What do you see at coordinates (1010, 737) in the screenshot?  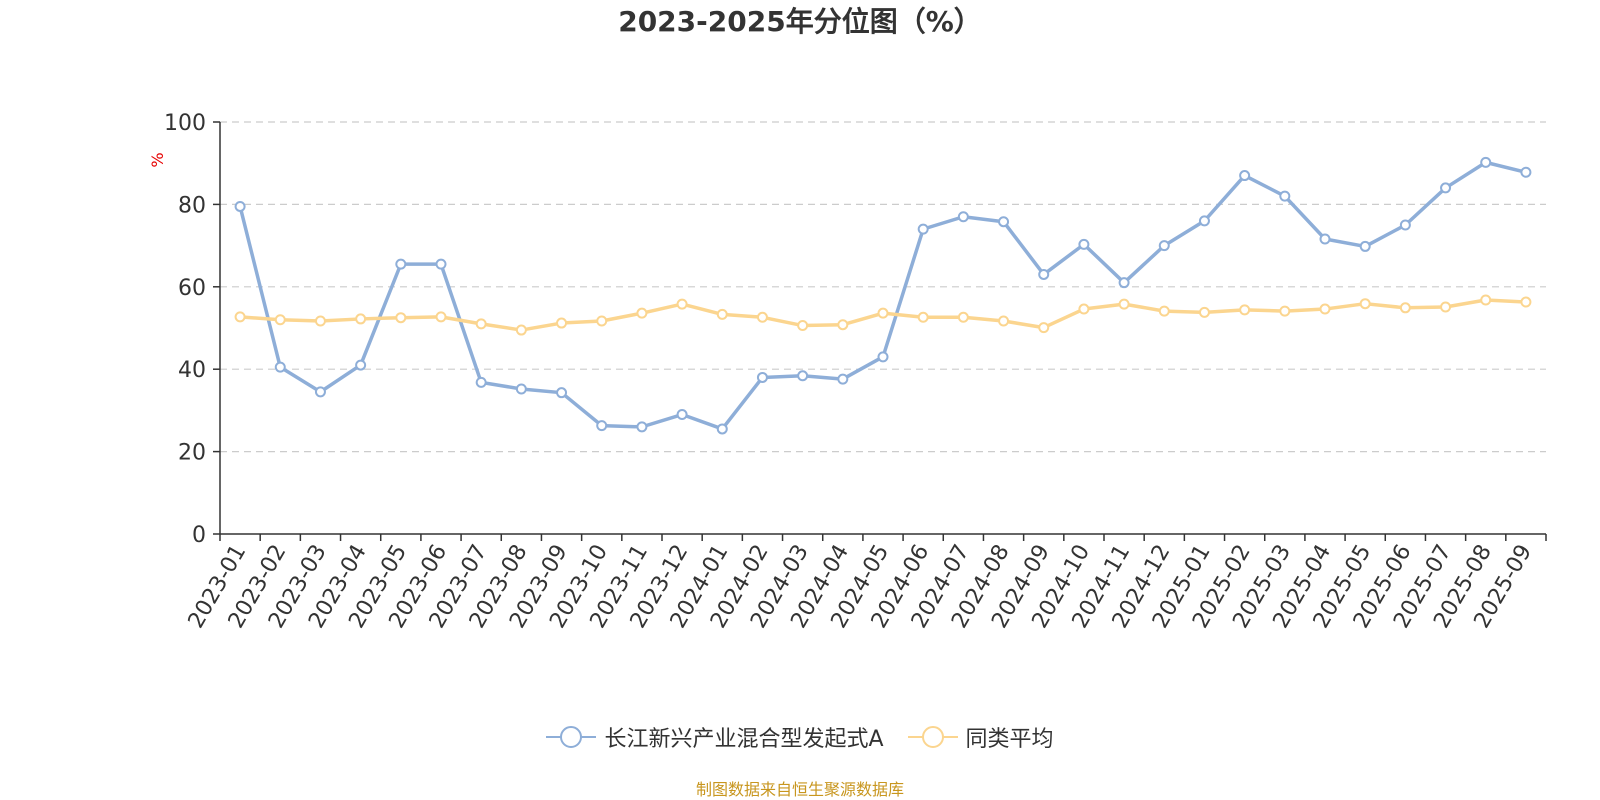 I see `legend-label-average: 同类平均` at bounding box center [1010, 737].